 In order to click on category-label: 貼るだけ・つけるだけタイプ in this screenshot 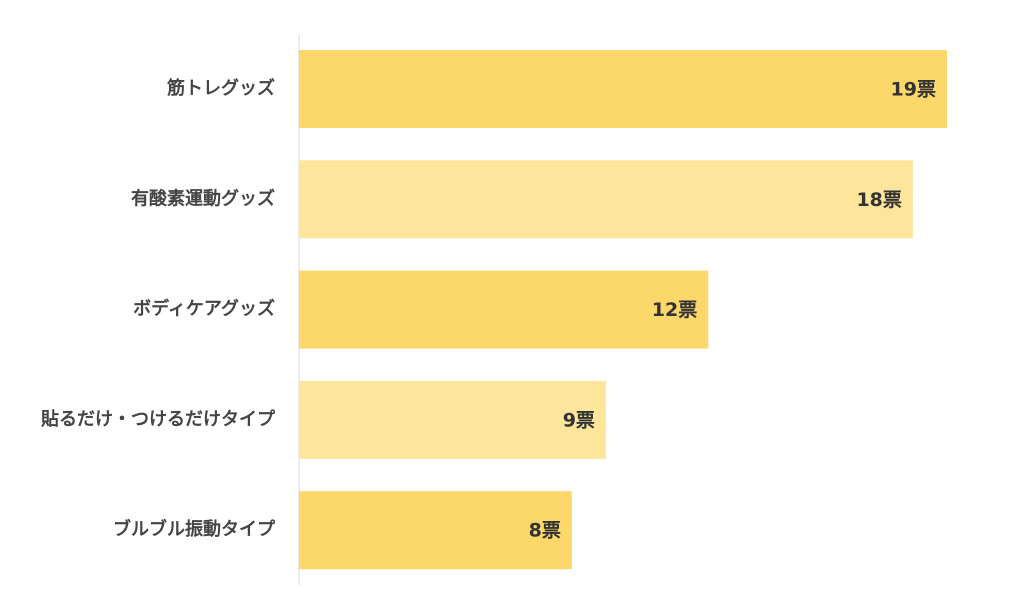, I will do `click(158, 419)`.